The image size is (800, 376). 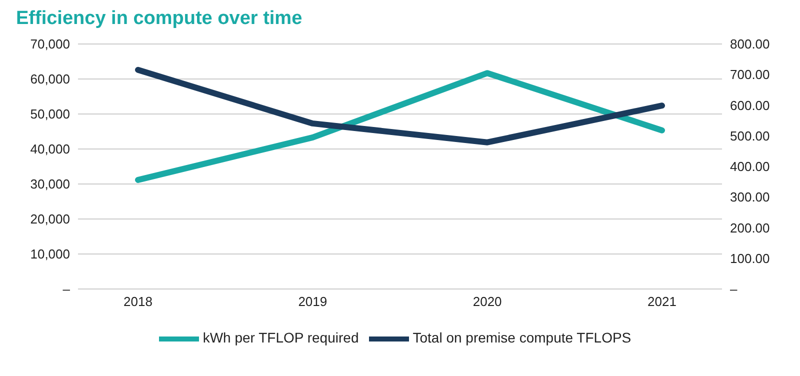 I want to click on y2-tick-label: 300.00, so click(x=750, y=197).